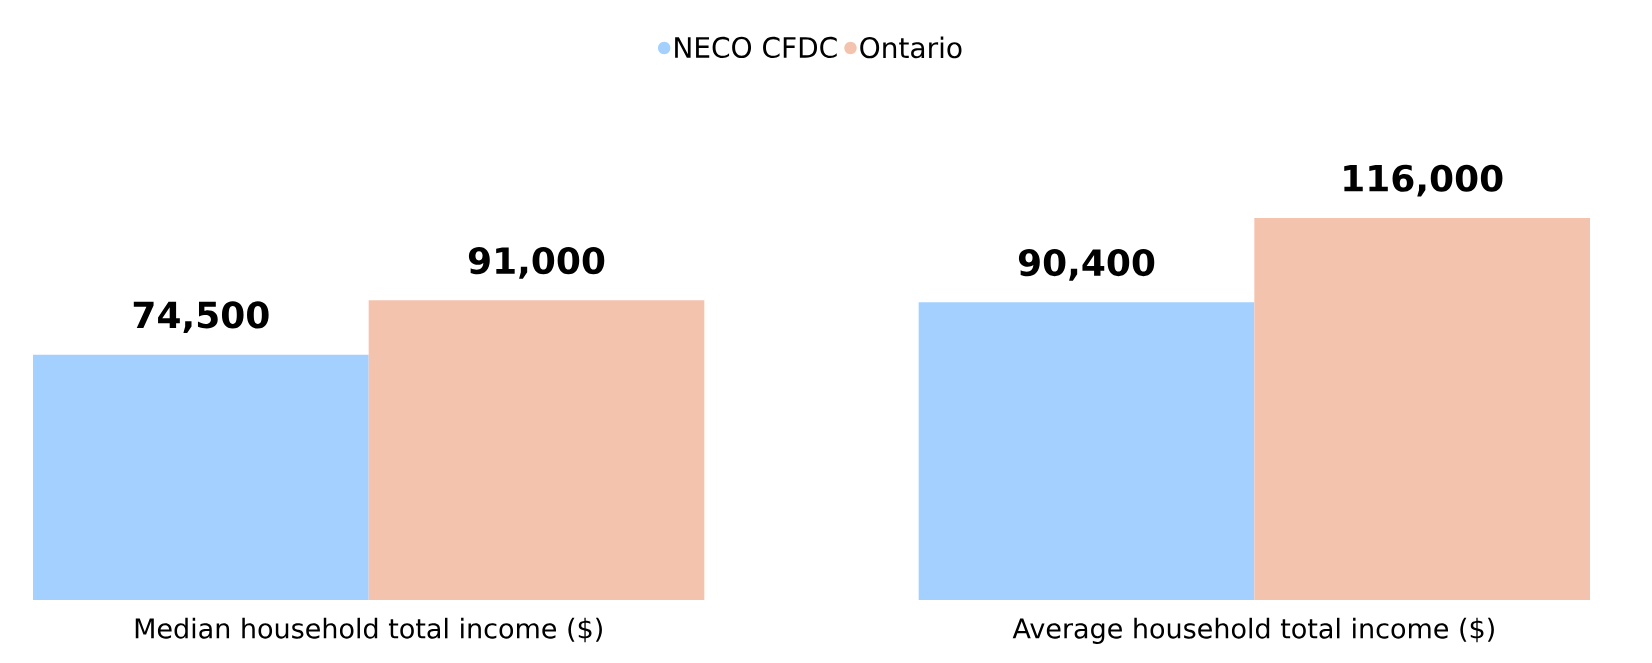 Image resolution: width=1652 pixels, height=663 pixels. What do you see at coordinates (201, 317) in the screenshot?
I see `data-label: 74,500` at bounding box center [201, 317].